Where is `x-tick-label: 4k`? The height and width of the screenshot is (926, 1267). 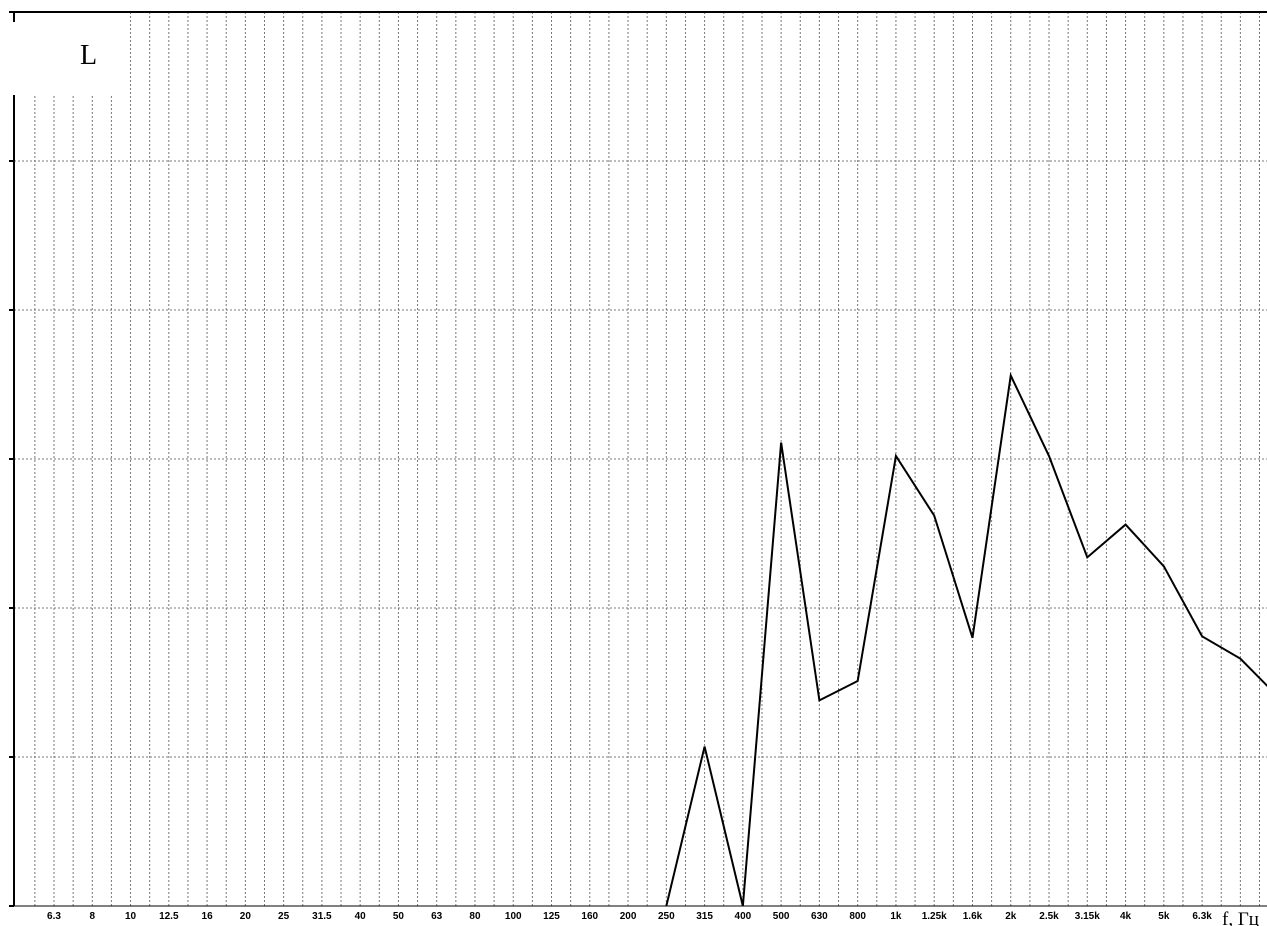
x-tick-label: 4k is located at coordinates (1126, 916).